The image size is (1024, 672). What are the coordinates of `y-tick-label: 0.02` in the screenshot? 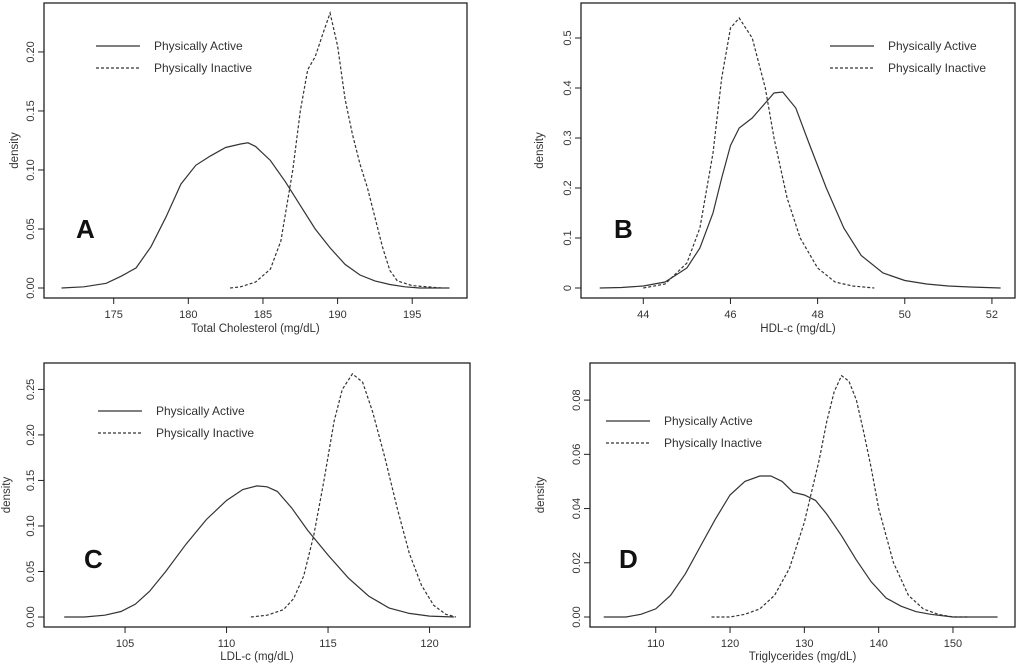 It's located at (577, 562).